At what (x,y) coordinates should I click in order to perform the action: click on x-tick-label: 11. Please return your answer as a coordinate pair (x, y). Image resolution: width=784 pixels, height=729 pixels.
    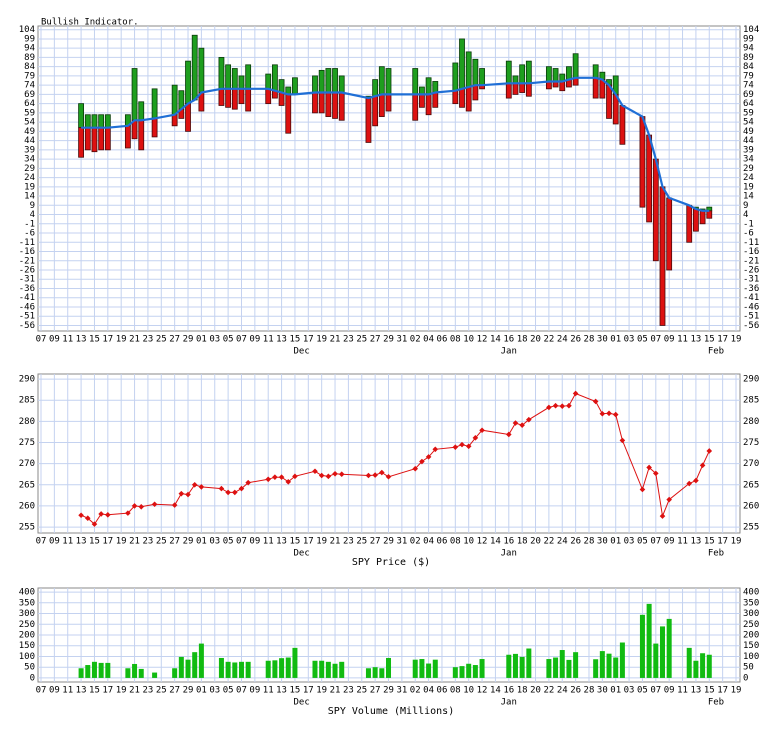
    Looking at the image, I should click on (268, 542).